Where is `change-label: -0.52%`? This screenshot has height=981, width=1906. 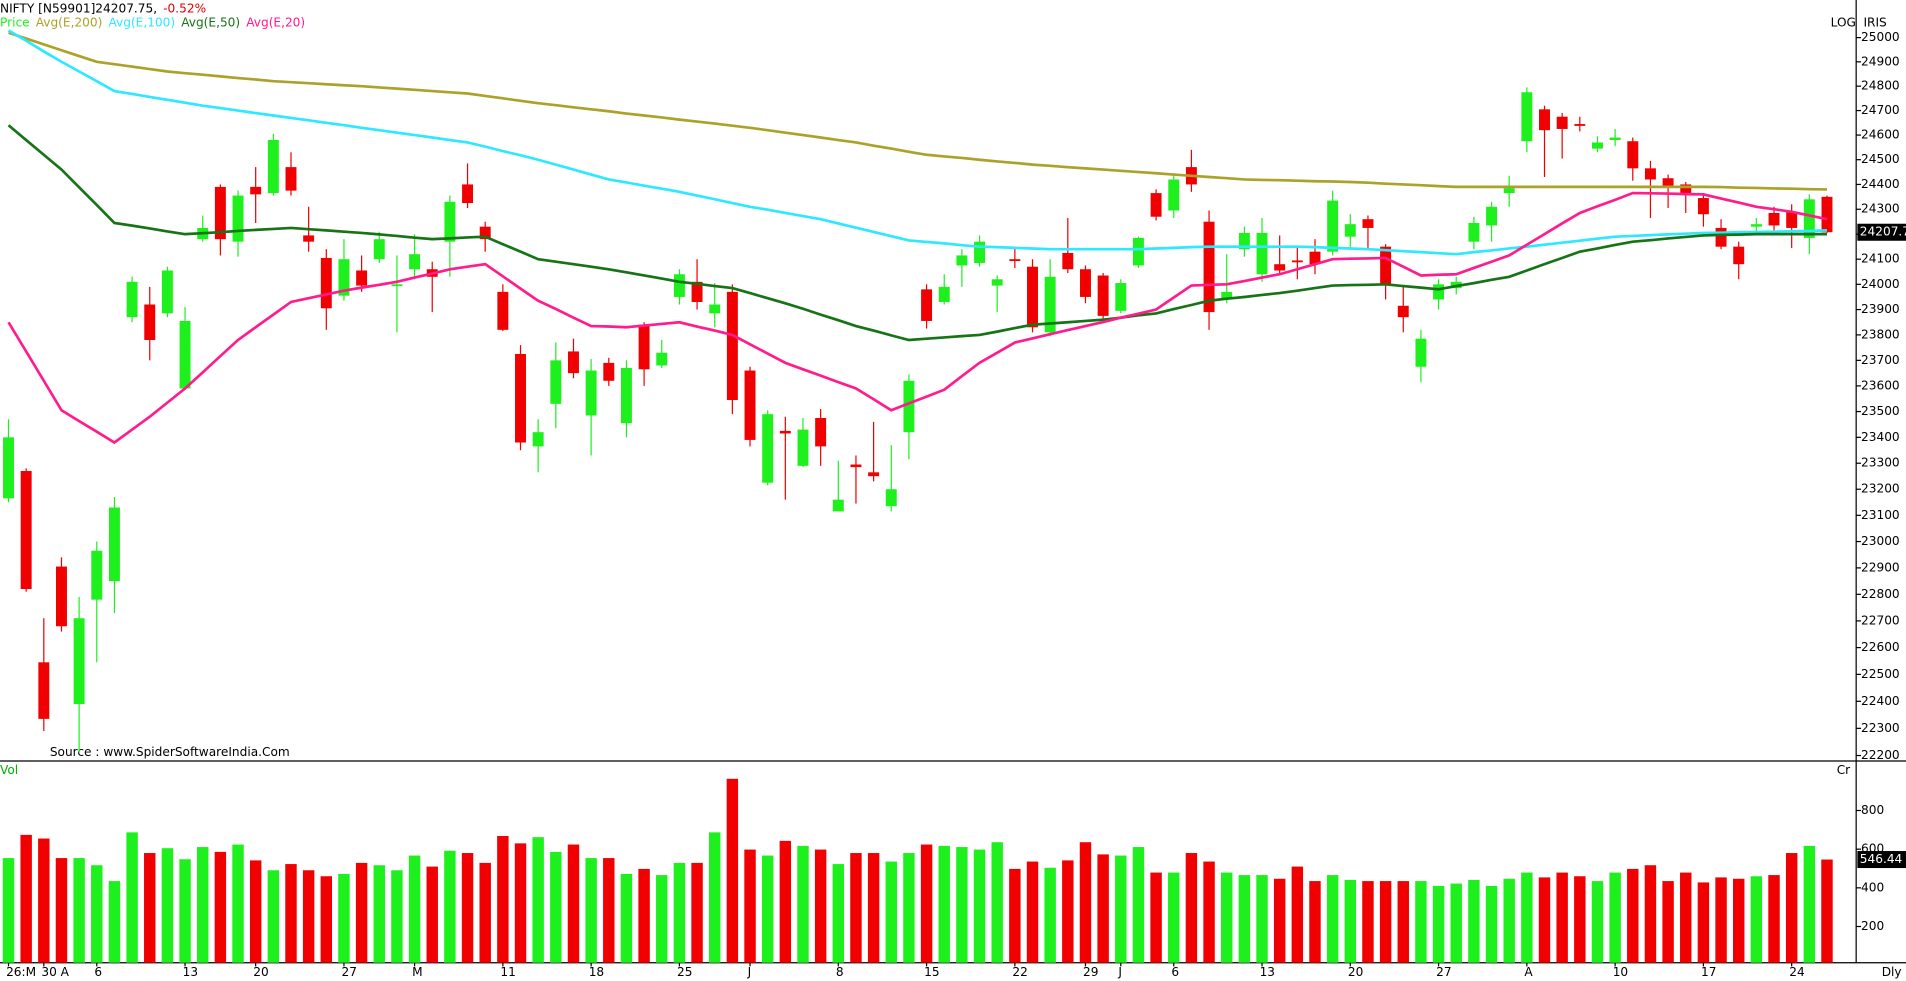 change-label: -0.52% is located at coordinates (184, 8).